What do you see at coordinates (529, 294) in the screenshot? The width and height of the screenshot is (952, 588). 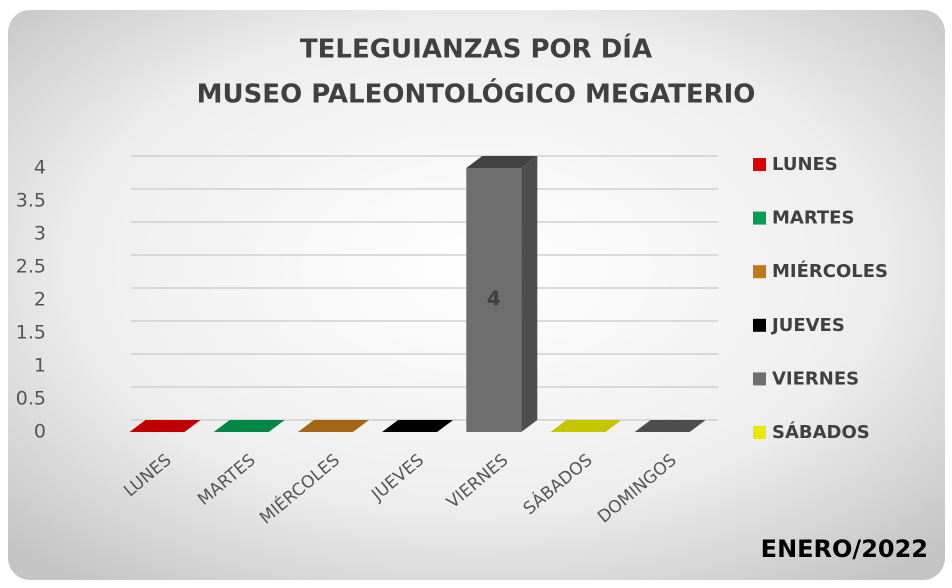 I see `bar-side` at bounding box center [529, 294].